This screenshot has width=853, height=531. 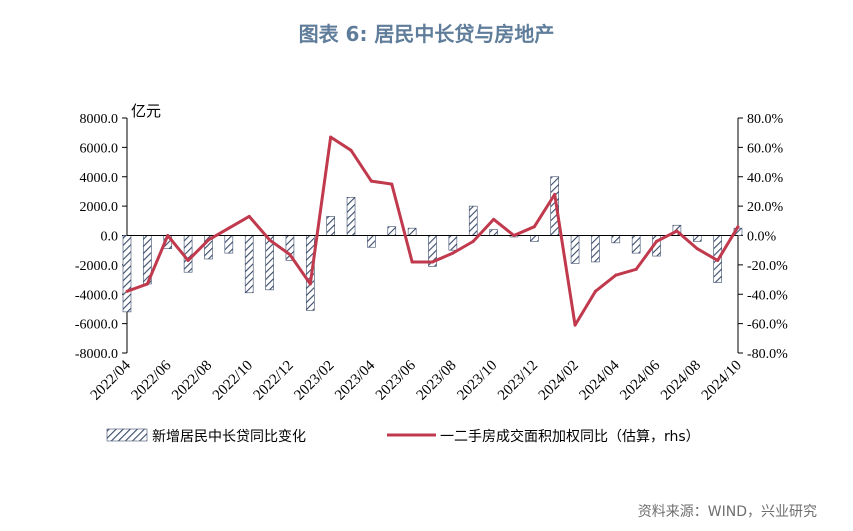 What do you see at coordinates (151, 380) in the screenshot?
I see `x-tick-label: 2022/06` at bounding box center [151, 380].